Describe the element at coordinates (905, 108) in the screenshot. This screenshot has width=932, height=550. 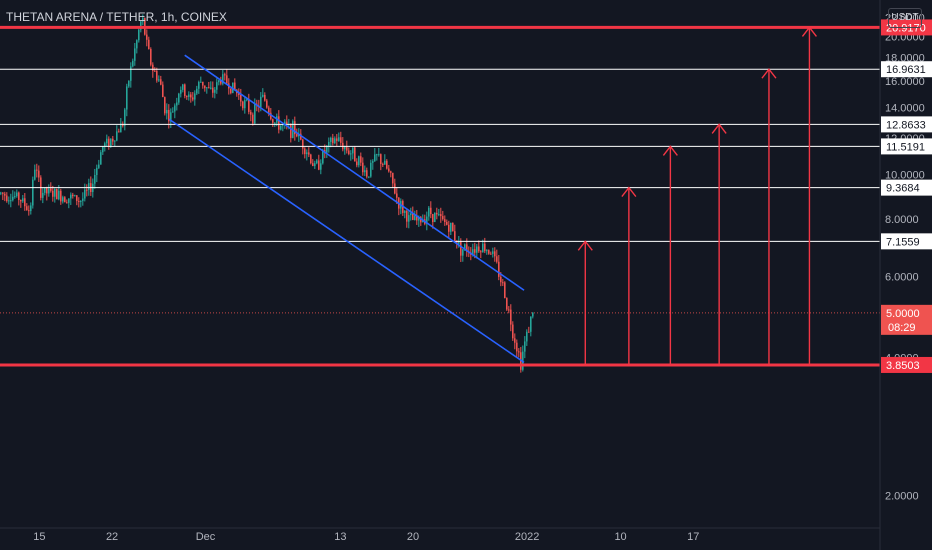
I see `price-tick-label: 14.0000` at that location.